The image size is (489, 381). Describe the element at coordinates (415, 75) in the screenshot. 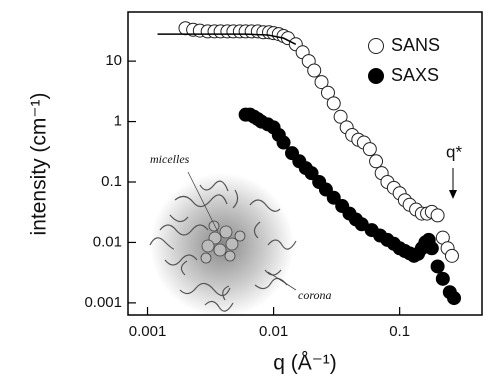

I see `legend-label: SAXS` at that location.